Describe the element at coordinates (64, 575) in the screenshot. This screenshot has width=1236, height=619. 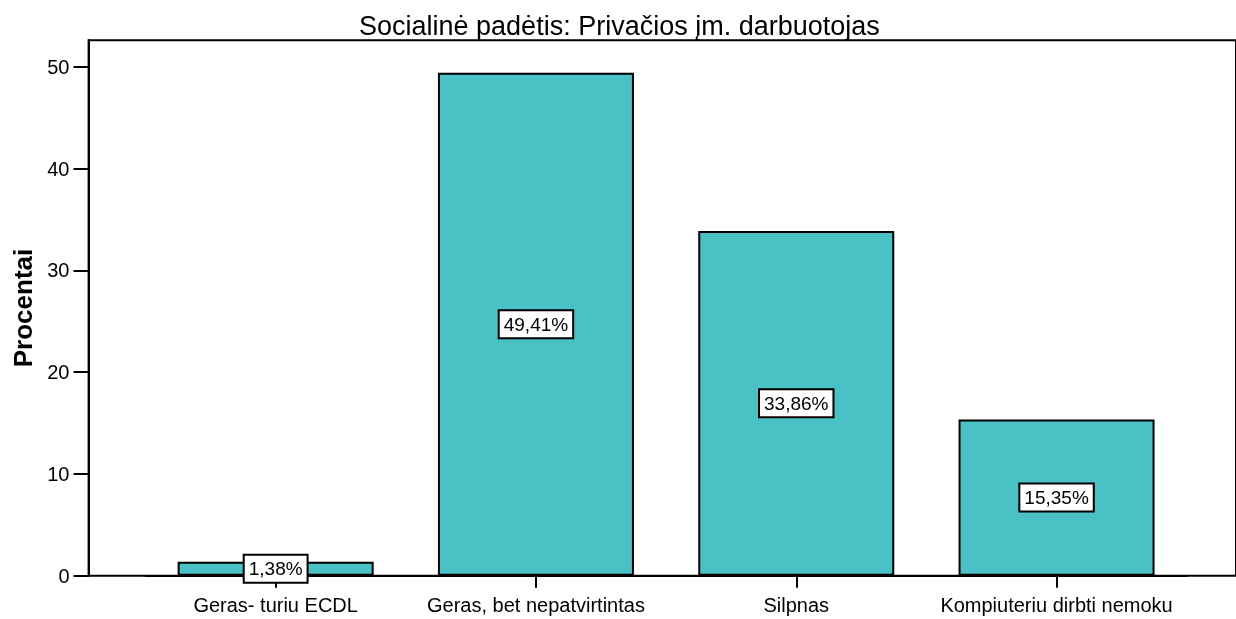
I see `y-tick-label: 0` at that location.